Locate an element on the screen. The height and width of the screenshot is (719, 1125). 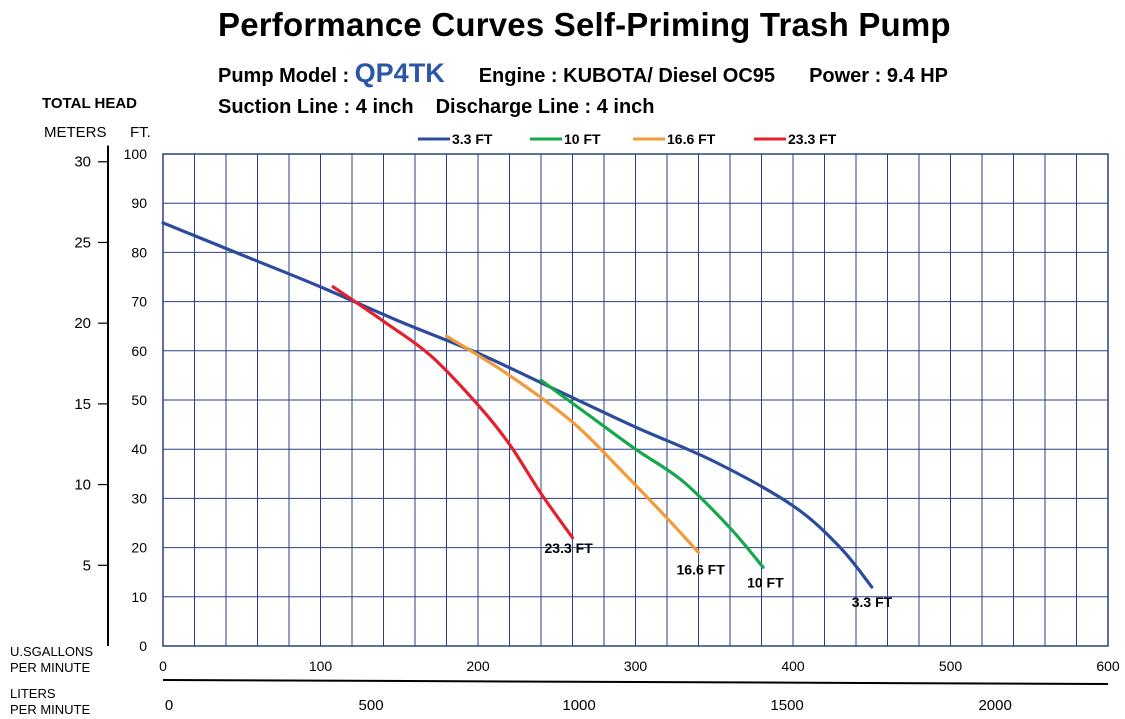
feet-tick-label: 90 is located at coordinates (139, 203).